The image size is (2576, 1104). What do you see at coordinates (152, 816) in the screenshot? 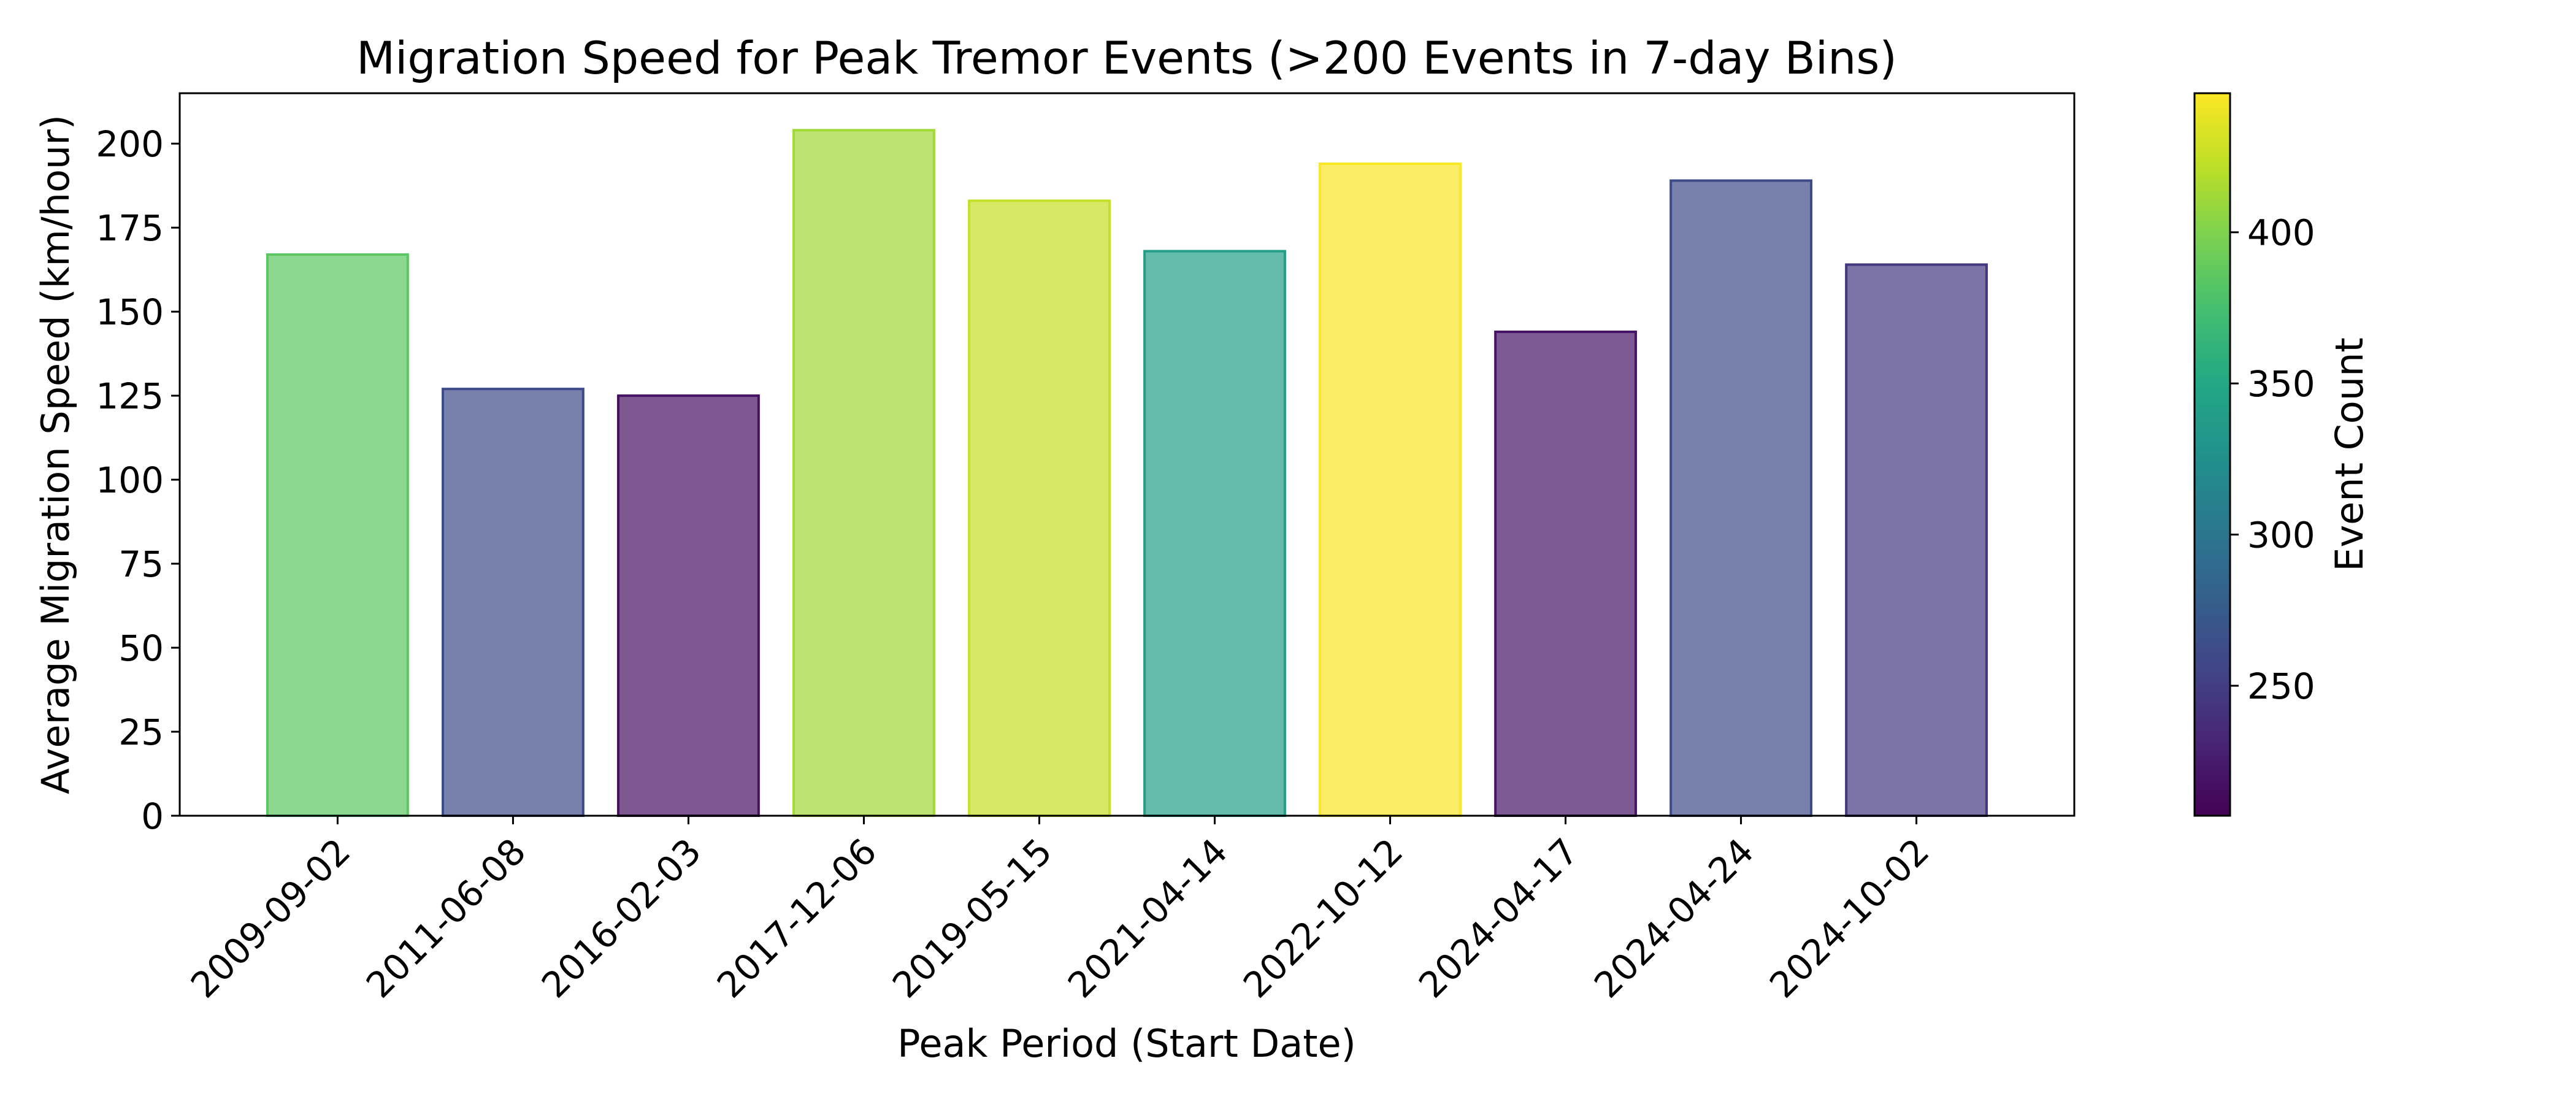
I see `y-tick-label: 0` at bounding box center [152, 816].